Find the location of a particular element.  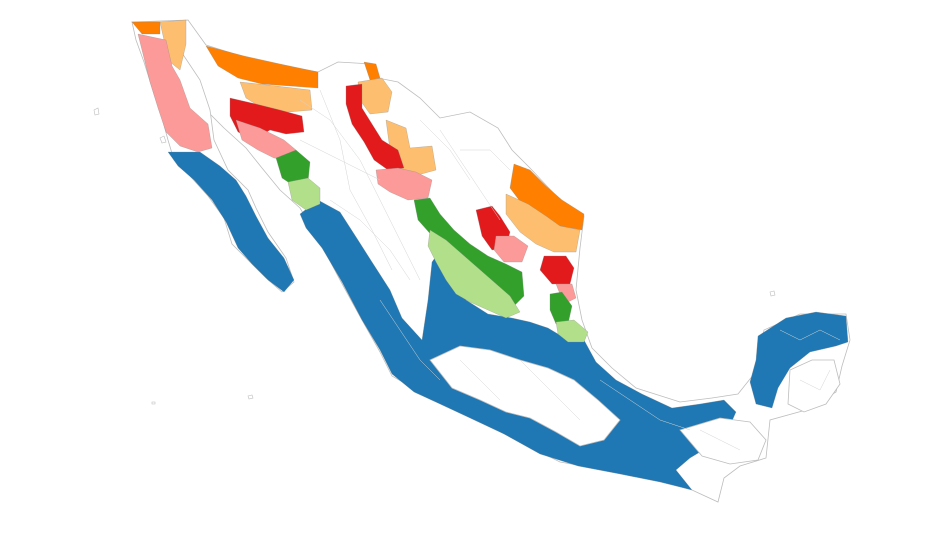

region-orange-sonora-border is located at coordinates (262, 67).